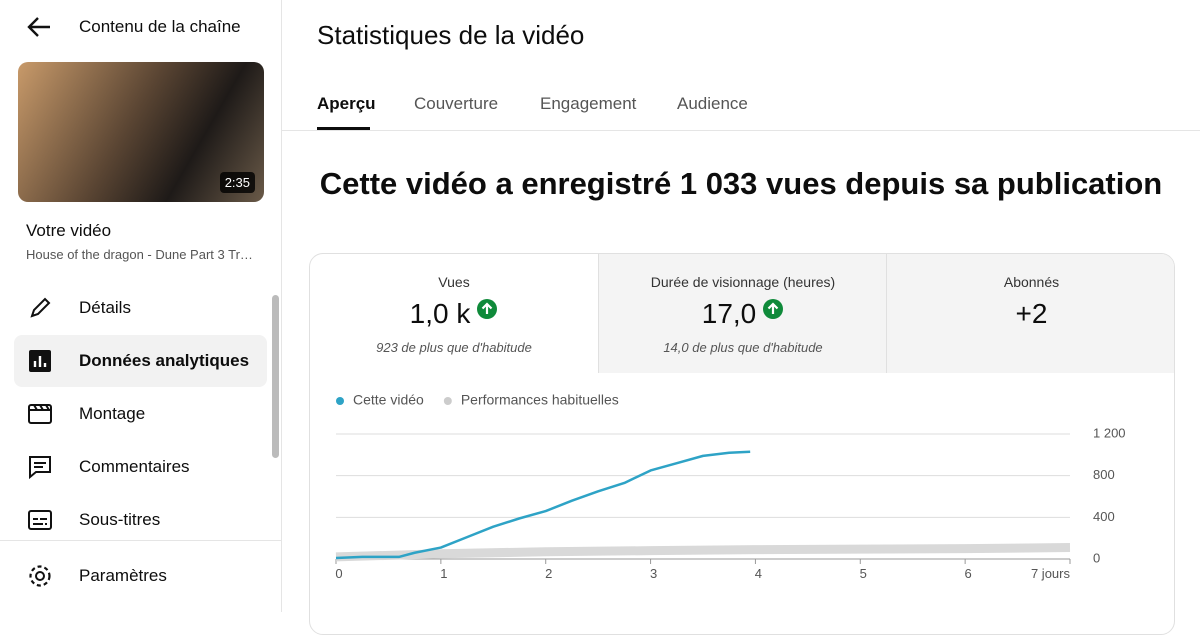 The height and width of the screenshot is (635, 1200). I want to click on y-tick-label: 400, so click(1104, 516).